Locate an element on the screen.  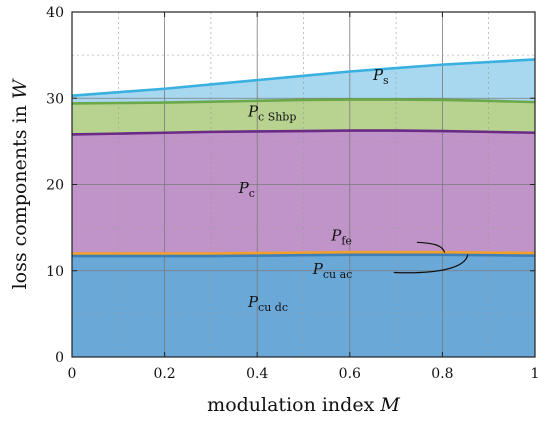
x-tick-label-2: 0.4 is located at coordinates (257, 374).